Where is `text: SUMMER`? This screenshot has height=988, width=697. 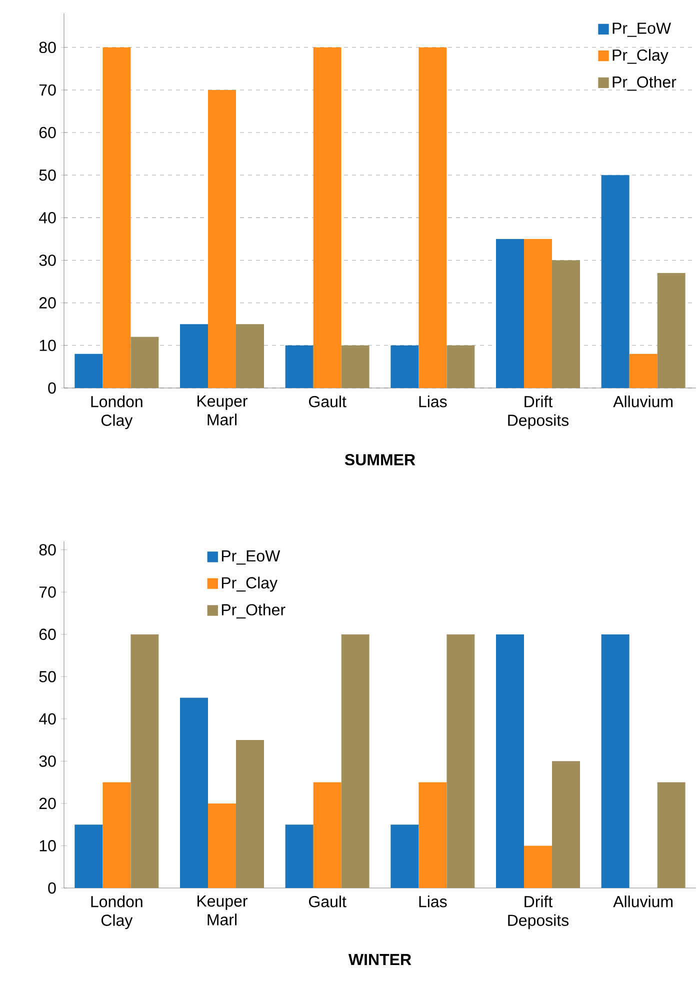
text: SUMMER is located at coordinates (380, 460).